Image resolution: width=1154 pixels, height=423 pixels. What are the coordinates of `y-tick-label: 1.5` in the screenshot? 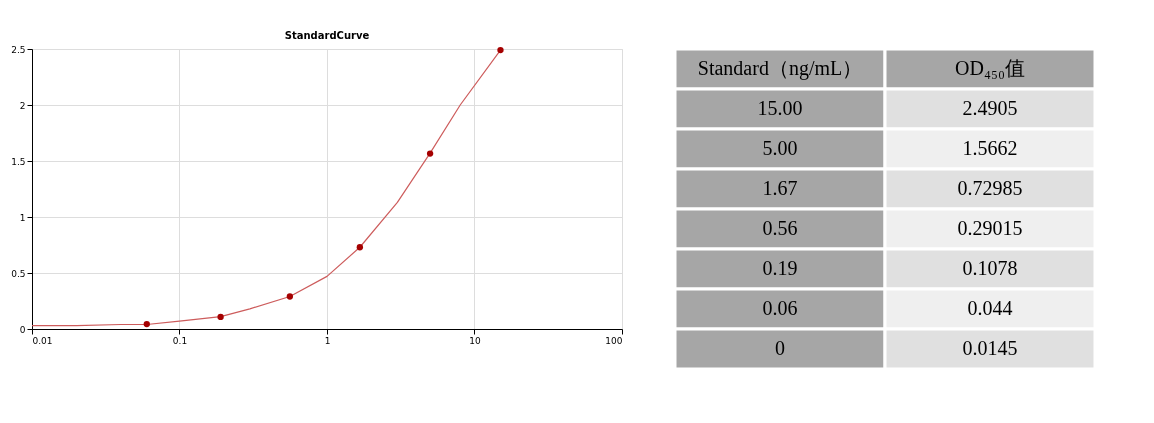 It's located at (18, 161).